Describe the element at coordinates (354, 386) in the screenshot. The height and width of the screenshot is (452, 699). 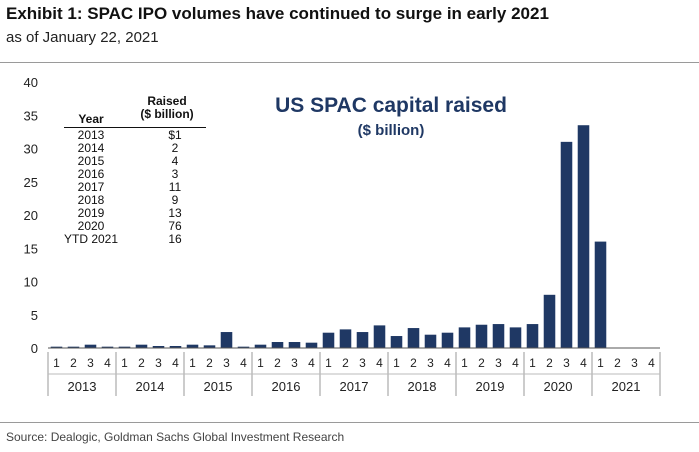
I see `year-group-label: 2017` at that location.